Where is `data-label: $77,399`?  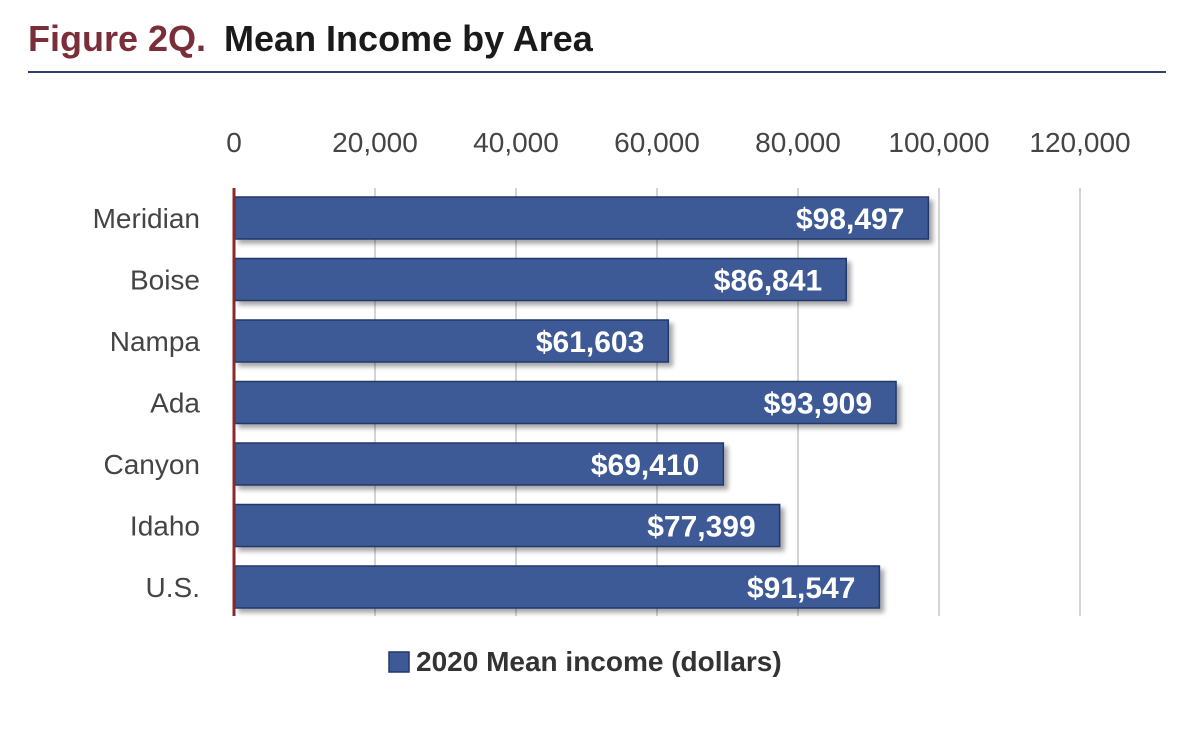 data-label: $77,399 is located at coordinates (701, 527).